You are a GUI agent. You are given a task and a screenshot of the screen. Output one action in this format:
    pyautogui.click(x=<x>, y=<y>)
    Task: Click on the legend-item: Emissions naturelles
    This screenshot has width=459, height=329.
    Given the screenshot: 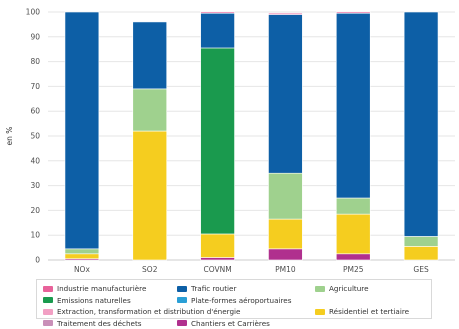 What is the action you would take?
    pyautogui.click(x=110, y=301)
    